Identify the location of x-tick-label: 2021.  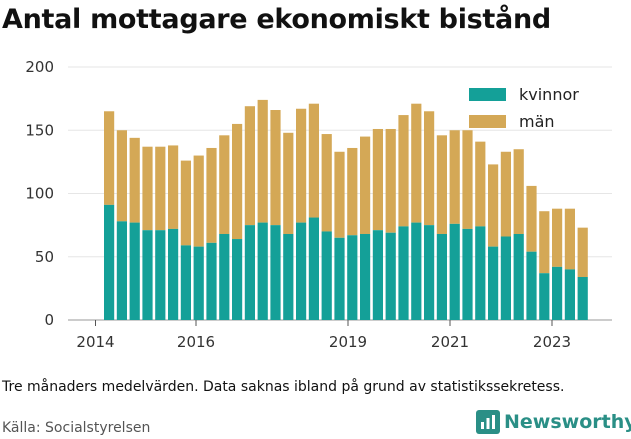
(450, 341).